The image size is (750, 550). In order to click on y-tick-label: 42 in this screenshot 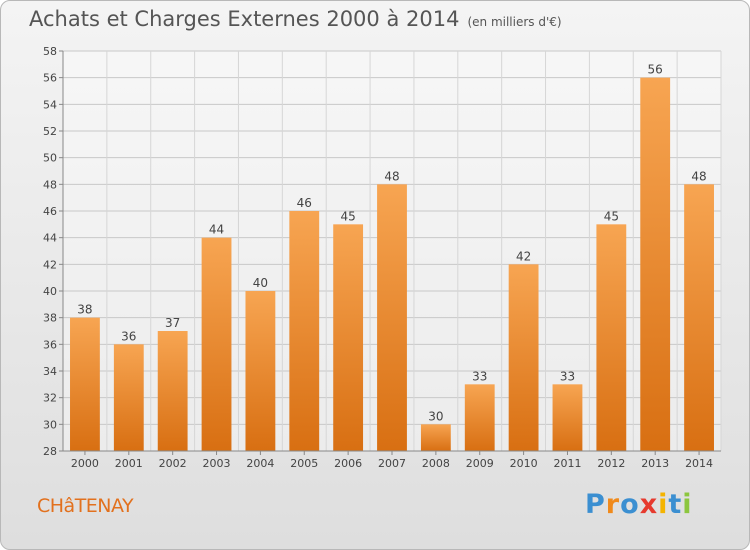, I will do `click(50, 264)`.